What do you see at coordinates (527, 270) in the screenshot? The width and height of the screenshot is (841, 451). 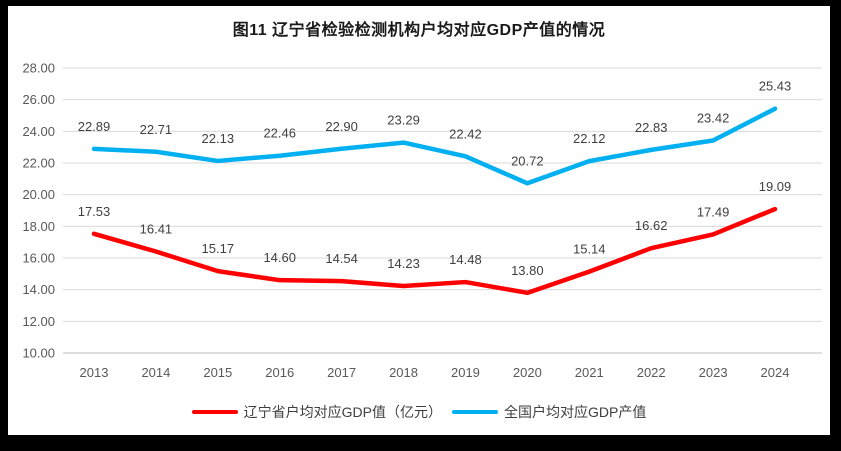 I see `data-label: 13.80` at bounding box center [527, 270].